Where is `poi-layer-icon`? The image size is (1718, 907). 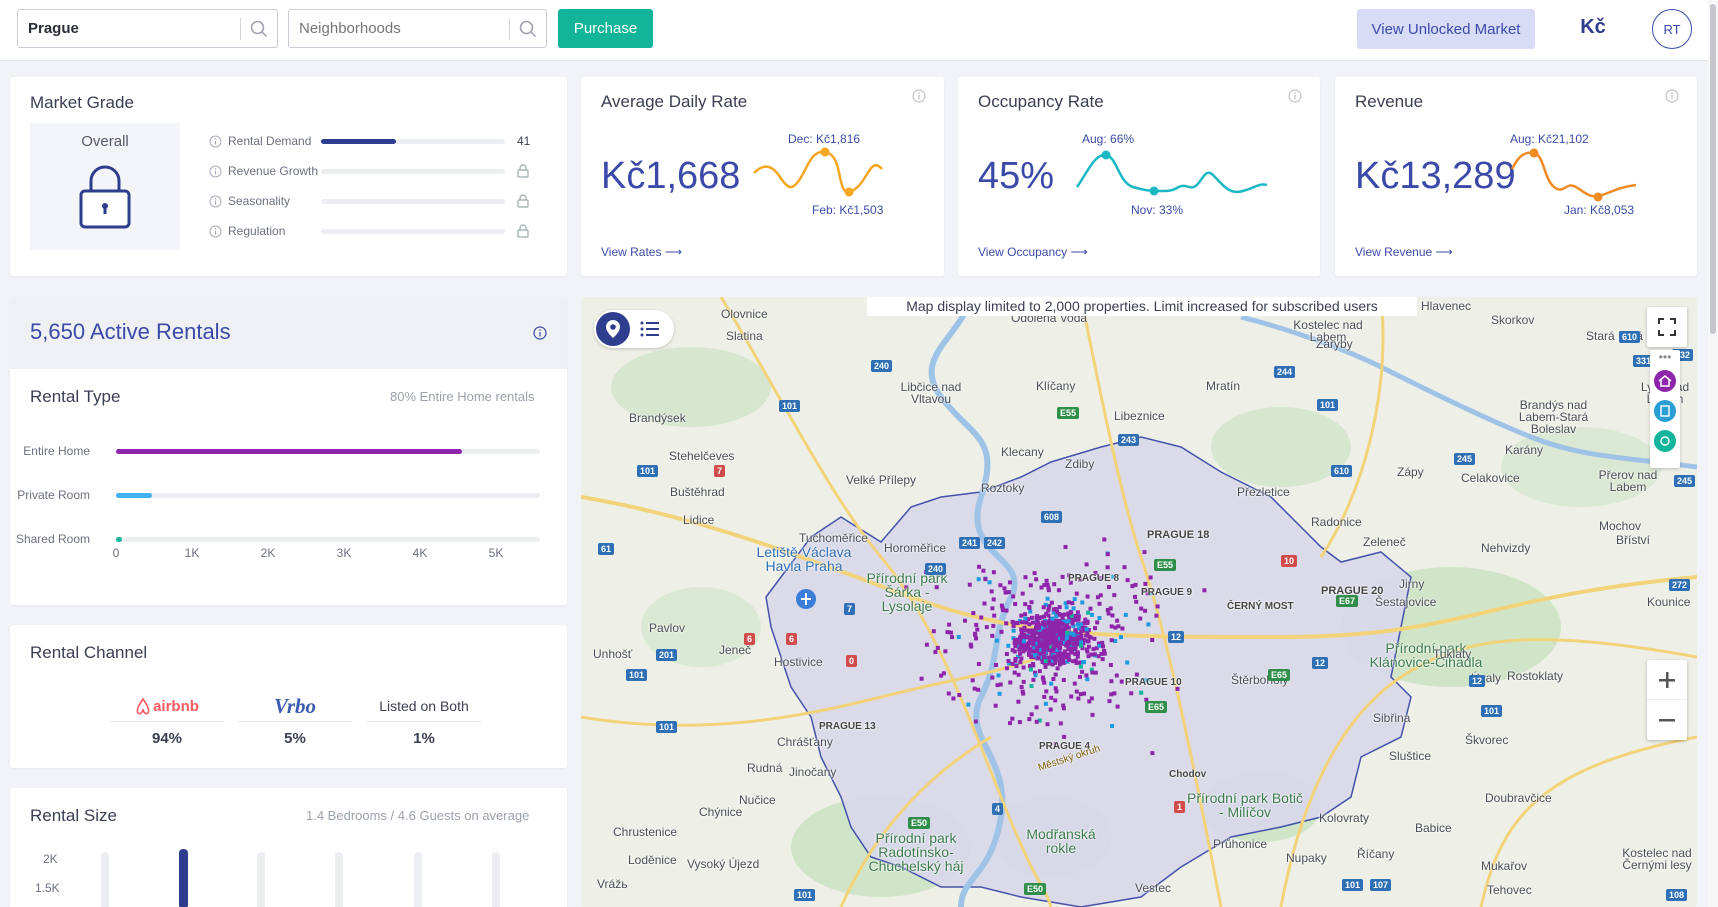
poi-layer-icon is located at coordinates (1665, 441).